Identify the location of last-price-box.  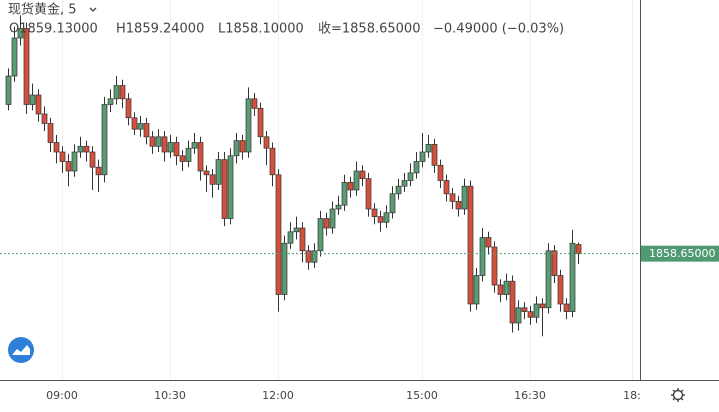
(680, 253).